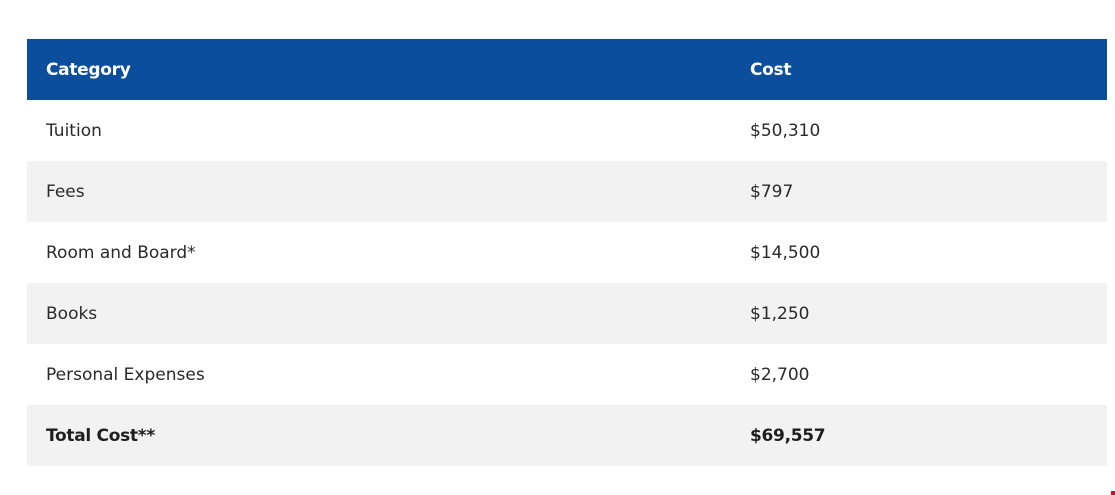 The image size is (1115, 495). Describe the element at coordinates (88, 69) in the screenshot. I see `column-header-category: Category` at that location.